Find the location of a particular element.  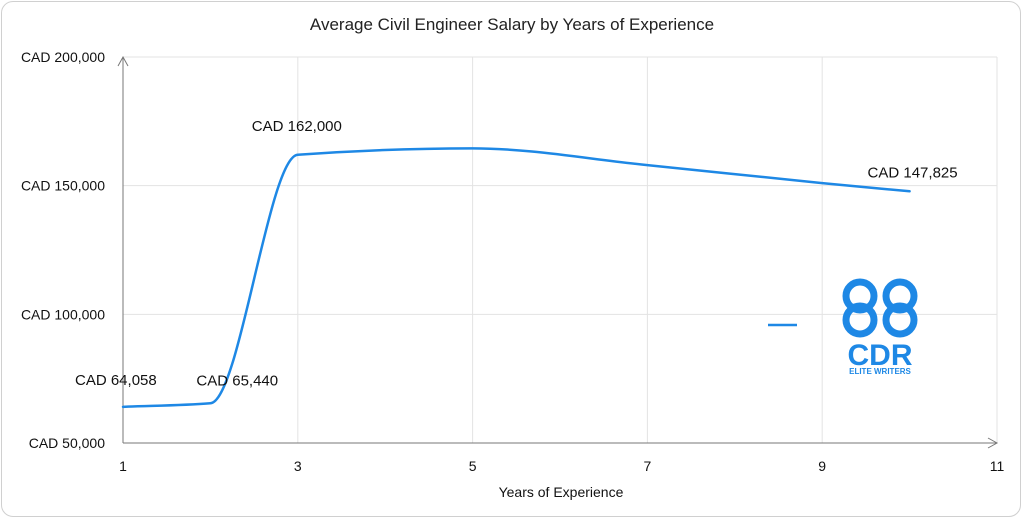

y-tick-label: CAD 100,000 is located at coordinates (63, 314).